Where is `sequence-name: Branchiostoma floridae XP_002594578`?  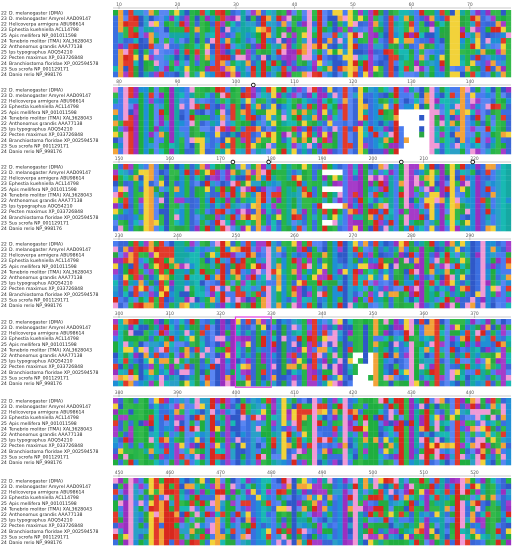
sequence-name: Branchiostoma floridae XP_002594578 is located at coordinates (54, 295).